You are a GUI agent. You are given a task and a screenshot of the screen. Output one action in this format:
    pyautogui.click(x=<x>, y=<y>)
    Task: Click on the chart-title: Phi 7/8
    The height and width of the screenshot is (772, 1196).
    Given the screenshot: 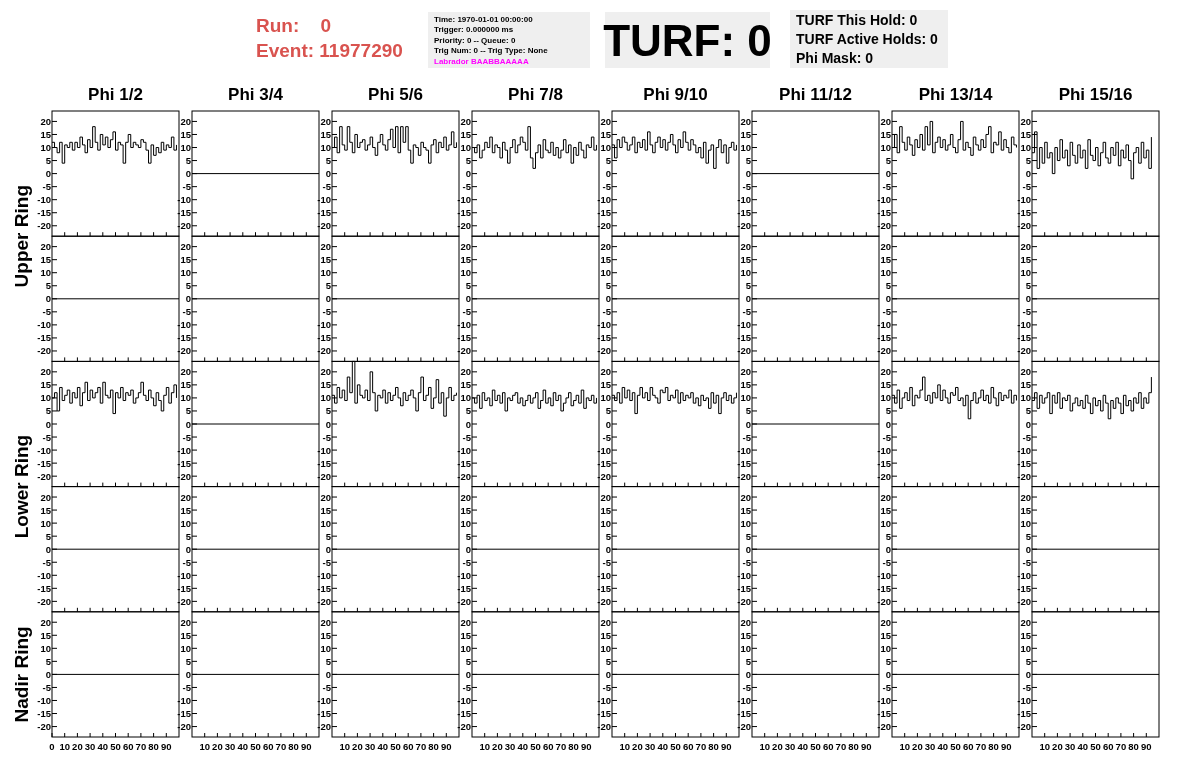 What is the action you would take?
    pyautogui.click(x=535, y=94)
    